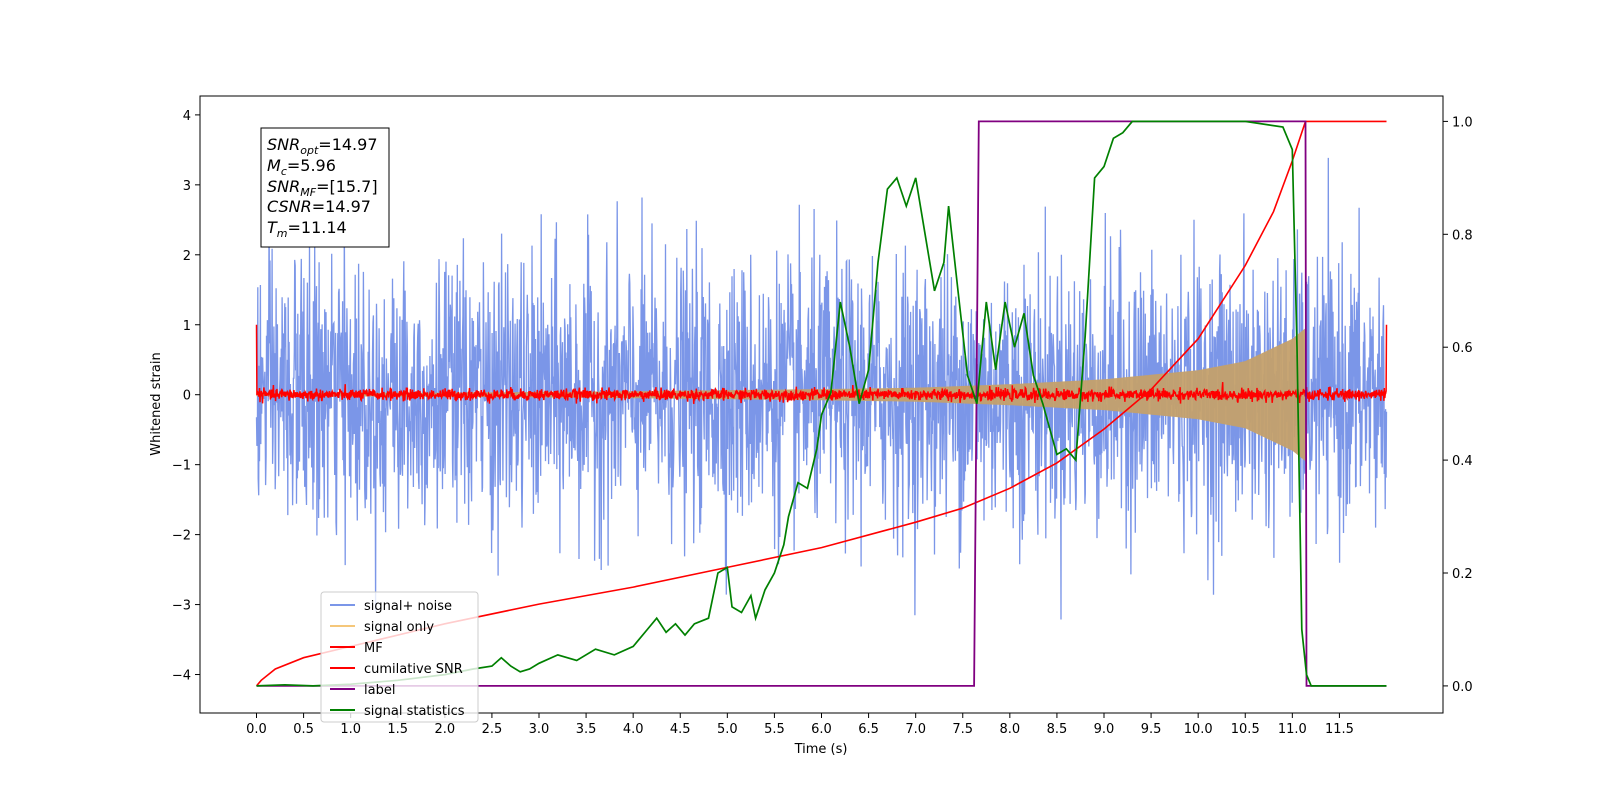 This screenshot has width=1600, height=800. I want to click on stat-tm: Tm=11.14, so click(307, 229).